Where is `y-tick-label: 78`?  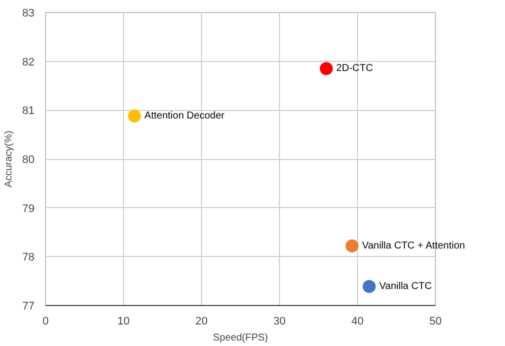
y-tick-label: 78 is located at coordinates (28, 258).